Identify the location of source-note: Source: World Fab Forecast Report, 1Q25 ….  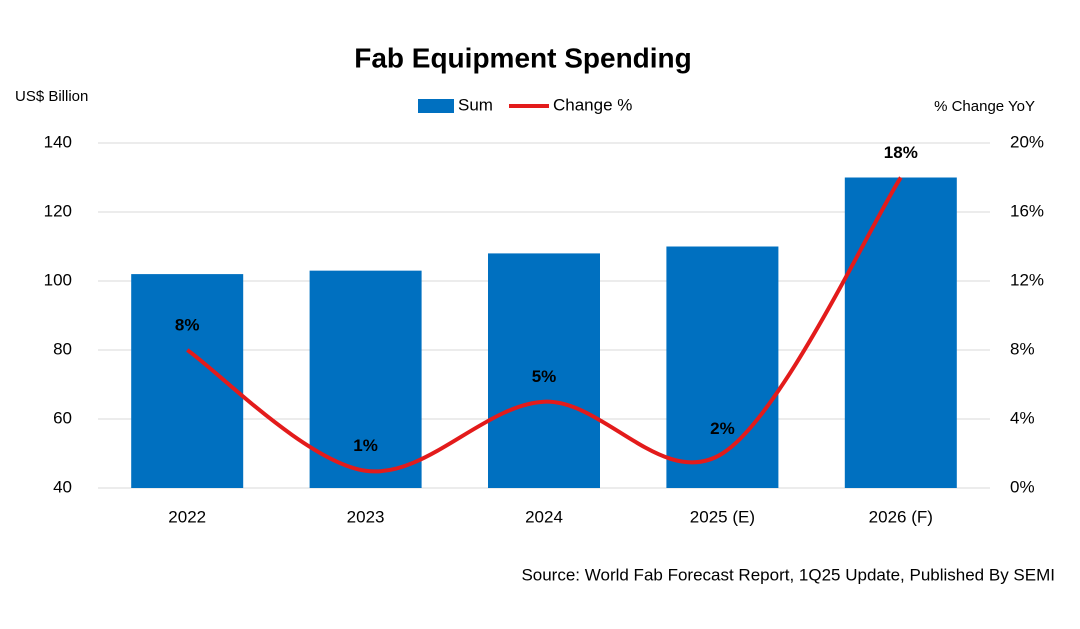
(788, 574).